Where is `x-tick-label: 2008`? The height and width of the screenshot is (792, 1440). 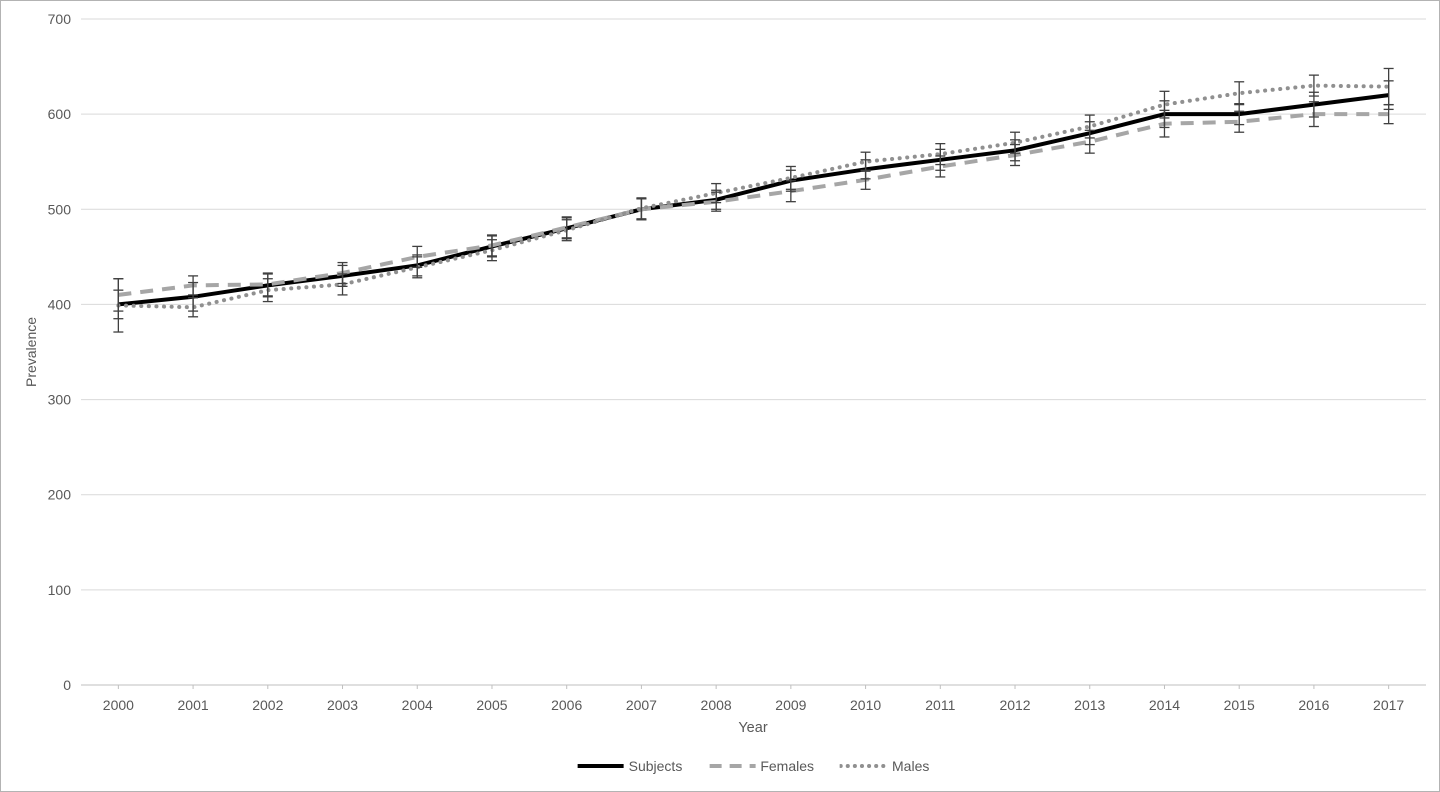
x-tick-label: 2008 is located at coordinates (716, 705).